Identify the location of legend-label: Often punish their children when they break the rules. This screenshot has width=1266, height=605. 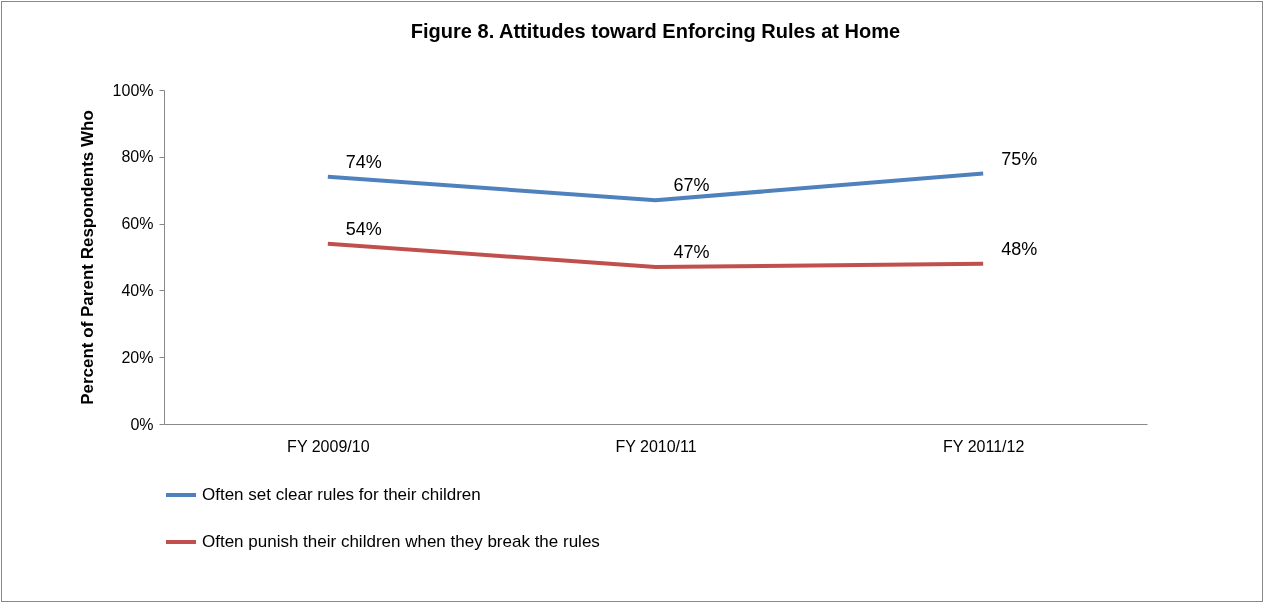
(401, 541).